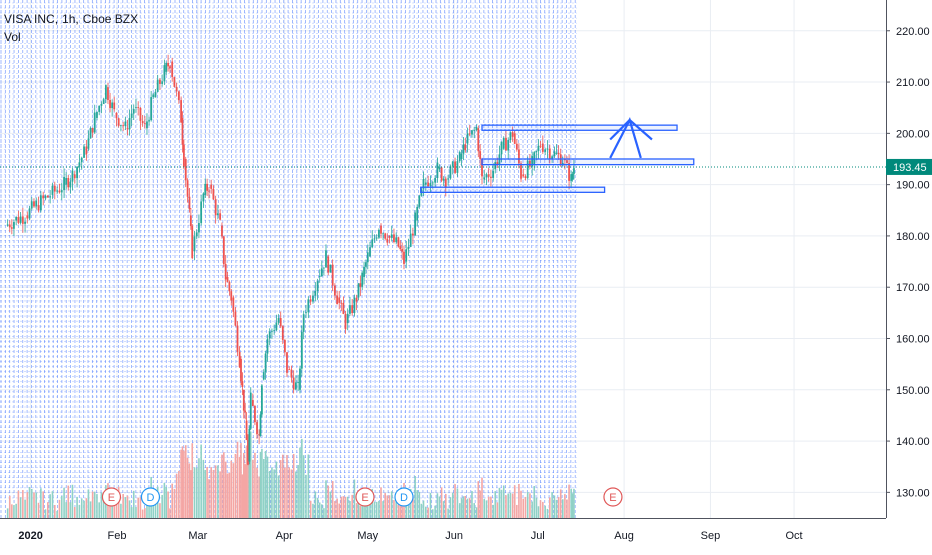  What do you see at coordinates (913, 442) in the screenshot?
I see `y-tick-label: 140.00` at bounding box center [913, 442].